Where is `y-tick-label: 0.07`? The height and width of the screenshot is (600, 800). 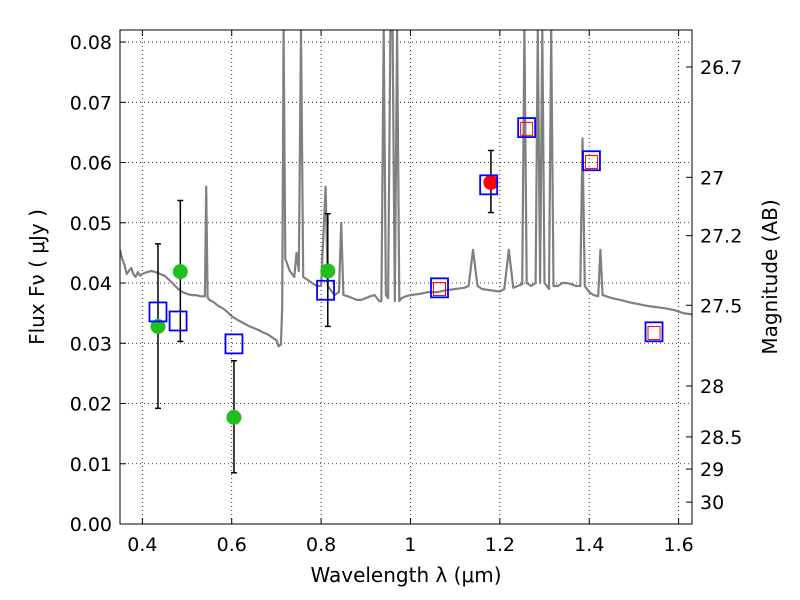 y-tick-label: 0.07 is located at coordinates (91, 103).